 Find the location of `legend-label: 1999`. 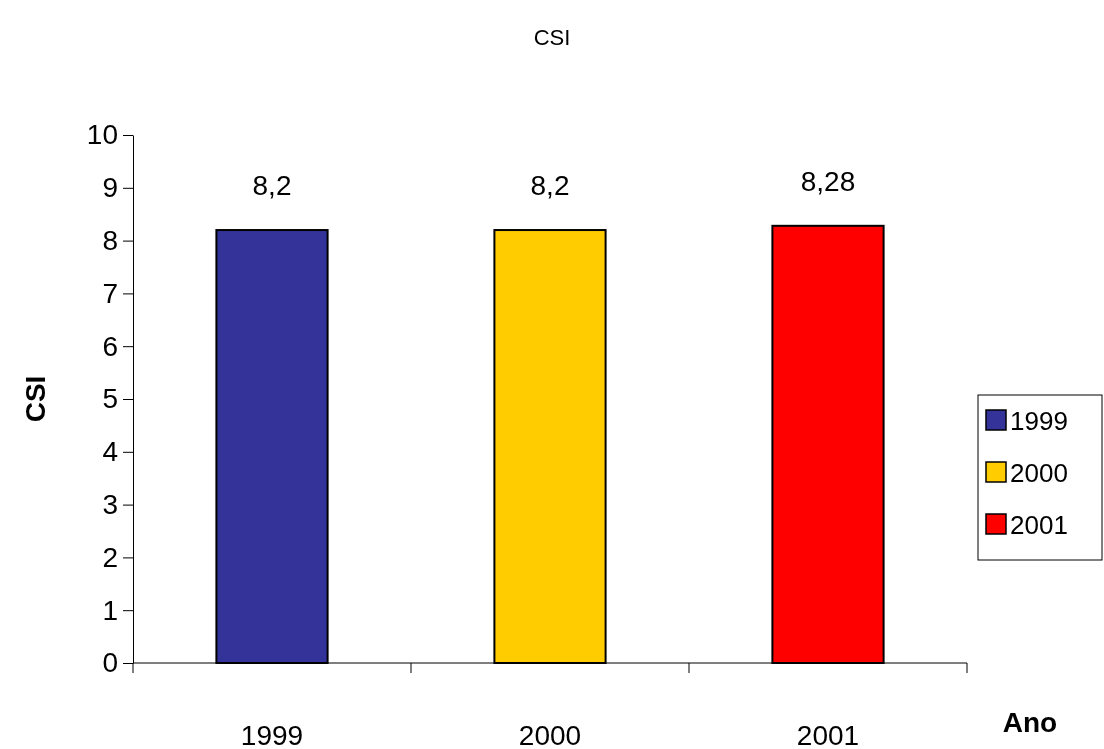

legend-label: 1999 is located at coordinates (1039, 421).